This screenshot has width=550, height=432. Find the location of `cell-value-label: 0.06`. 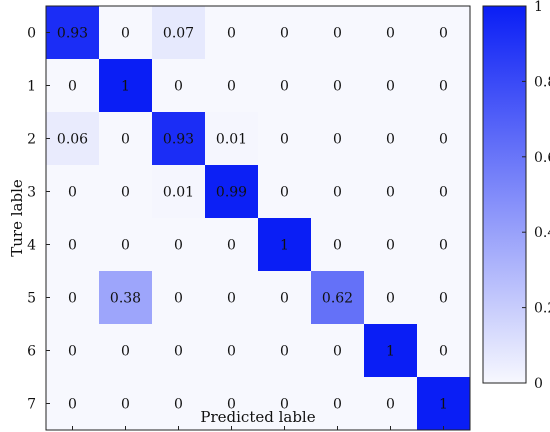

cell-value-label: 0.06 is located at coordinates (72, 140).